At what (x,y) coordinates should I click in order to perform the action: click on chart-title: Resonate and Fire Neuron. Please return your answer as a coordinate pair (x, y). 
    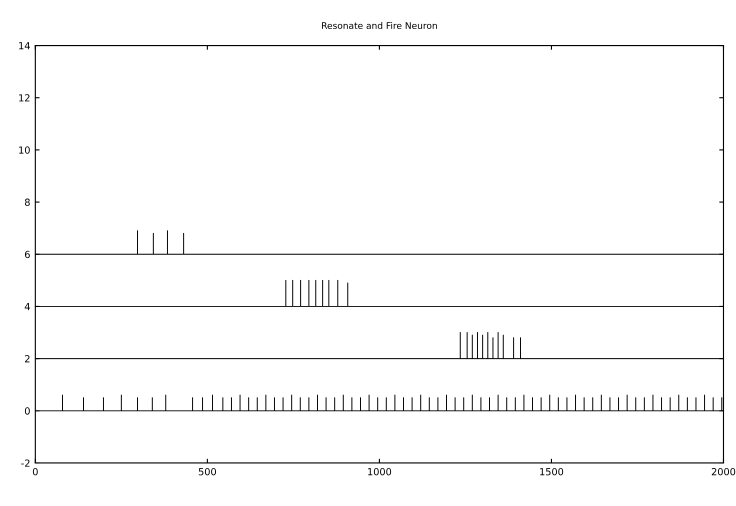
    Looking at the image, I should click on (379, 25).